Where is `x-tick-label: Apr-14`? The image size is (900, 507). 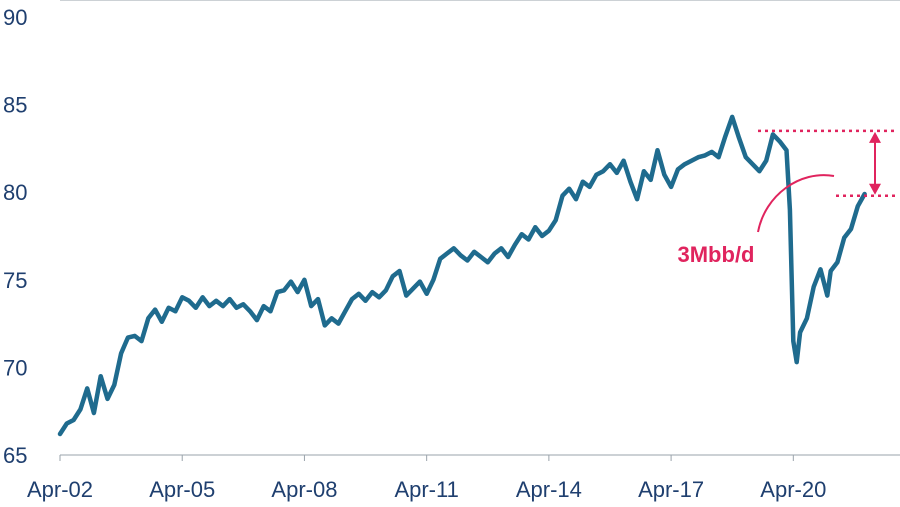 x-tick-label: Apr-14 is located at coordinates (549, 489).